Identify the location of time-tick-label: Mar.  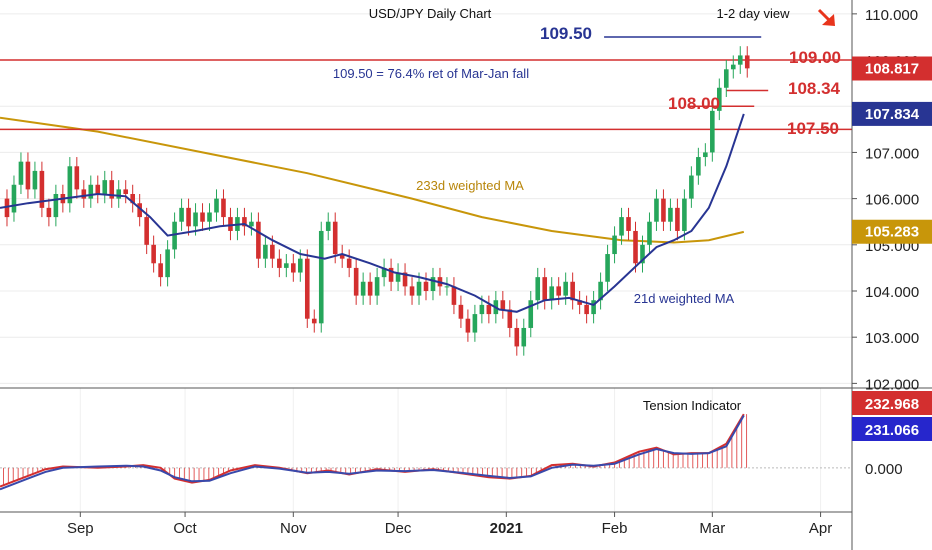
(712, 528).